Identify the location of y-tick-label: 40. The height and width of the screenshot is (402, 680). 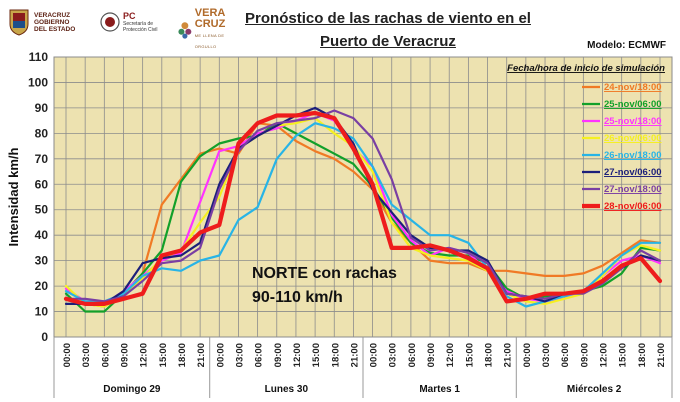
(42, 235).